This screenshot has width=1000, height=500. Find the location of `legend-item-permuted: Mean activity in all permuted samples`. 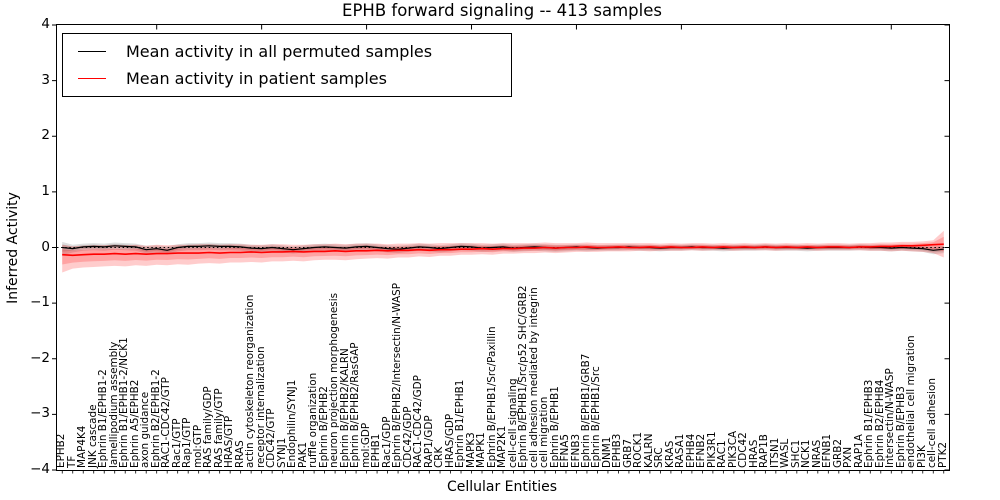

legend-item-permuted: Mean activity in all permuted samples is located at coordinates (287, 52).